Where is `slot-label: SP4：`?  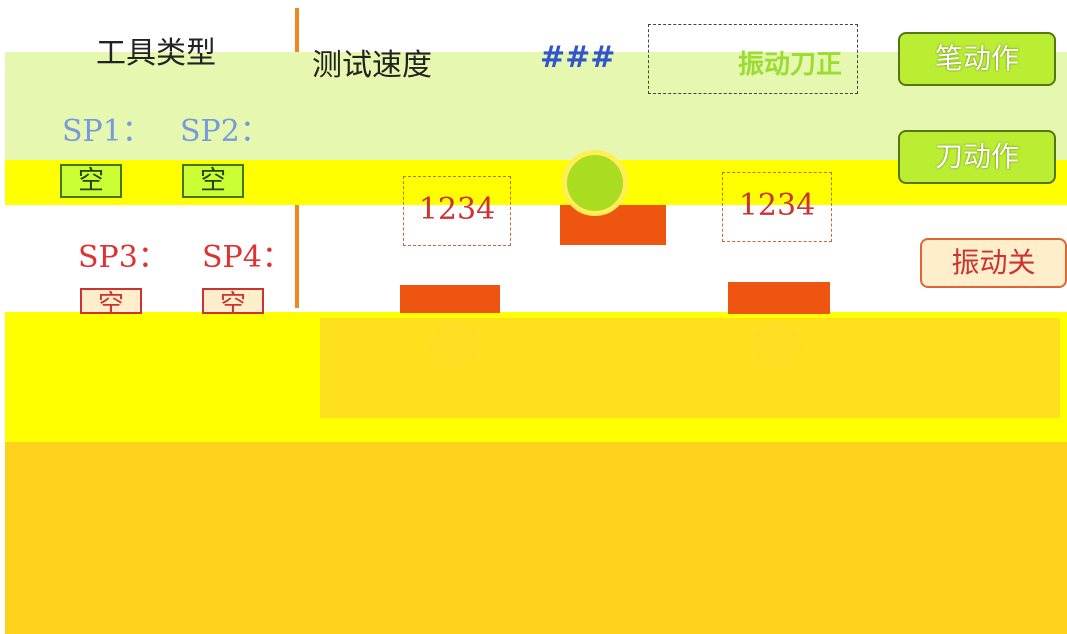 slot-label: SP4： is located at coordinates (247, 257).